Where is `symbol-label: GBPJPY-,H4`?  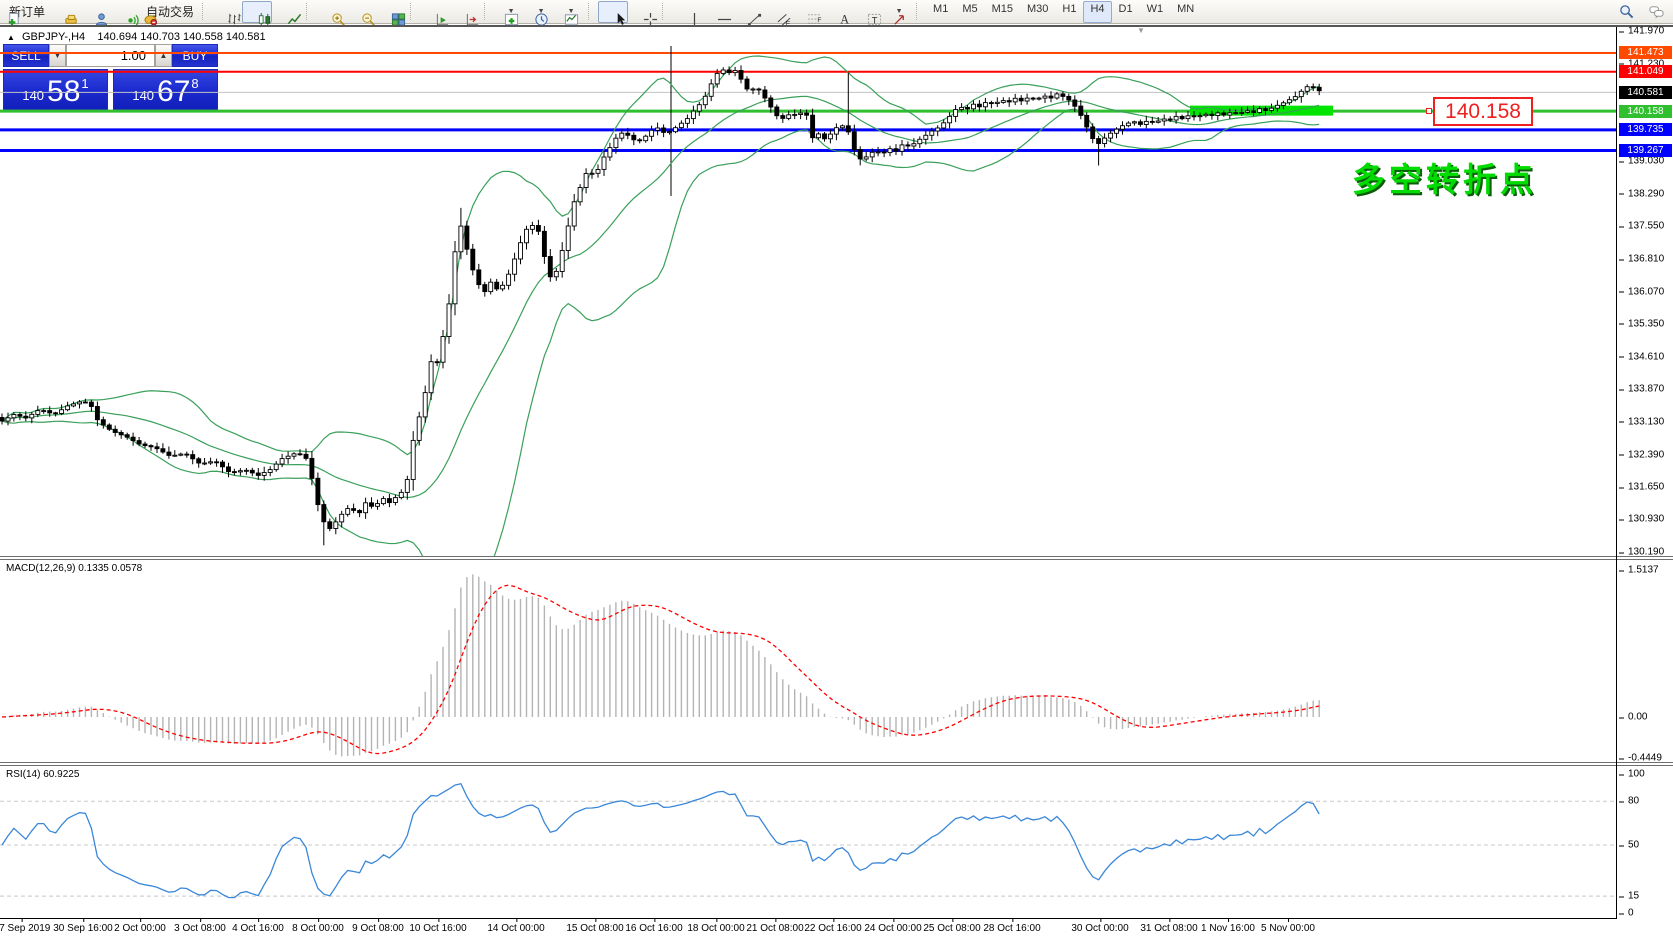
symbol-label: GBPJPY-,H4 is located at coordinates (53, 37).